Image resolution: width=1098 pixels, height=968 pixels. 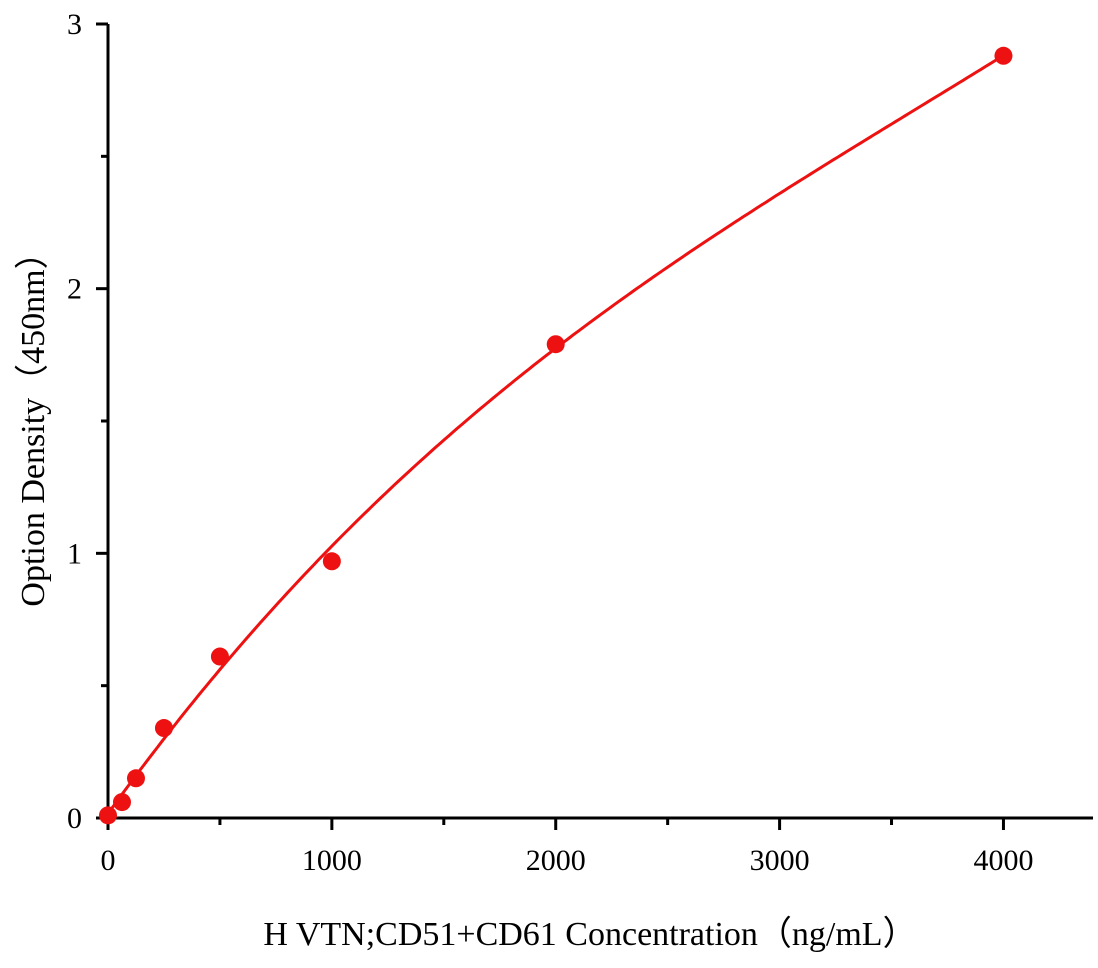 I want to click on x-tick-label: 1000, so click(x=332, y=860).